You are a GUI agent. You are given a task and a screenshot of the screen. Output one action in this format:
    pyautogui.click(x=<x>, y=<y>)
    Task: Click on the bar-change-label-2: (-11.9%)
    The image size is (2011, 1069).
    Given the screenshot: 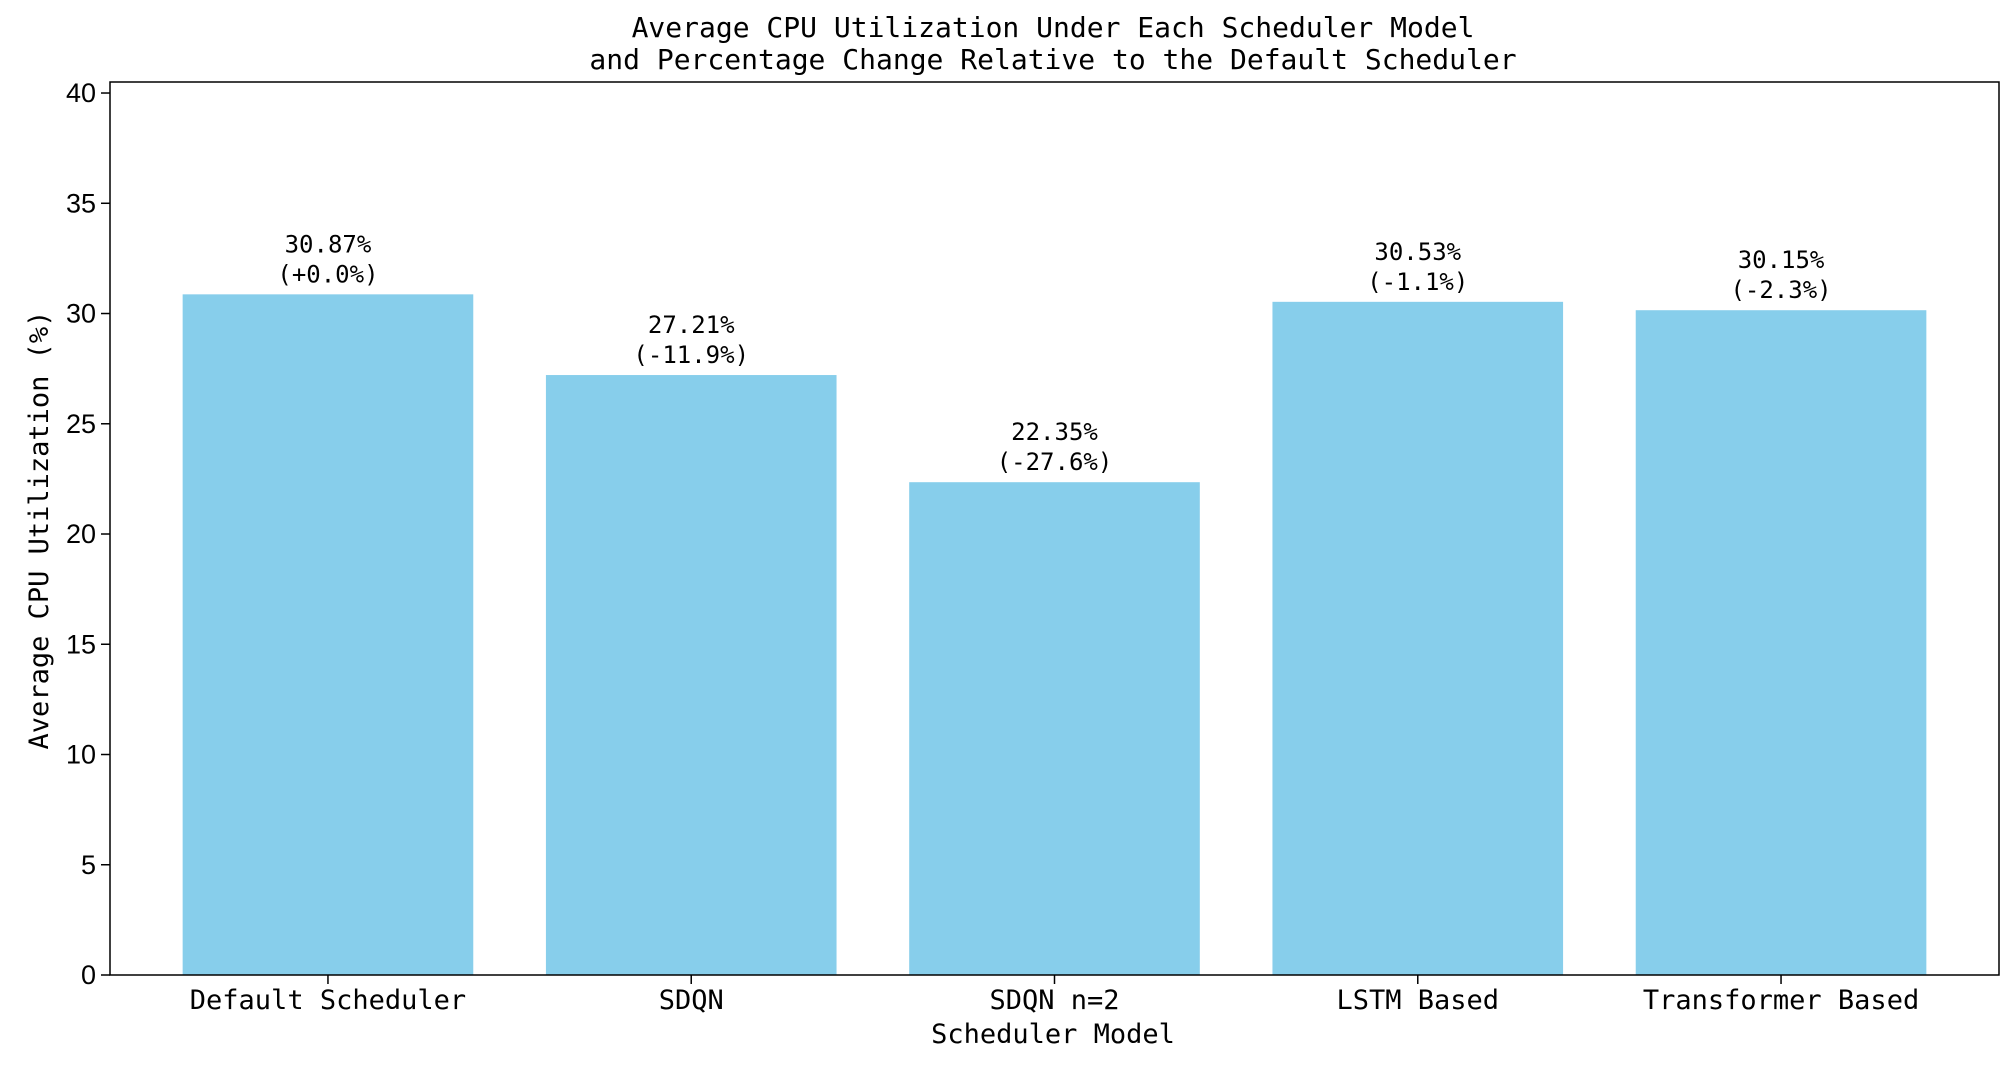 What is the action you would take?
    pyautogui.click(x=691, y=355)
    